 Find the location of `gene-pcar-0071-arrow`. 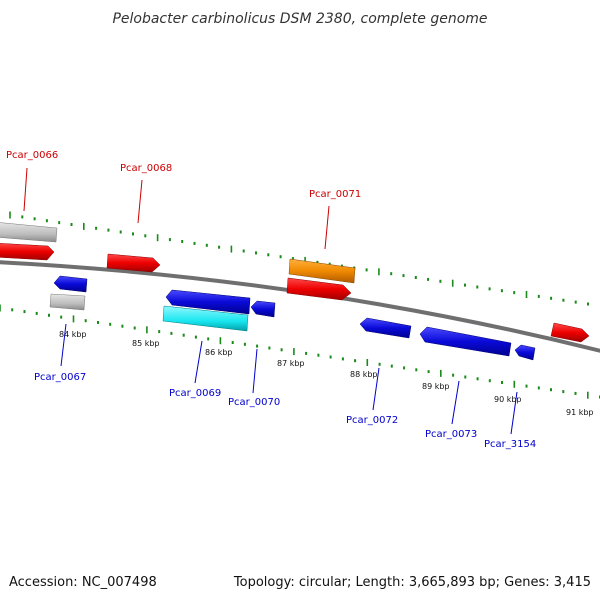

gene-pcar-0071-arrow is located at coordinates (319, 289).